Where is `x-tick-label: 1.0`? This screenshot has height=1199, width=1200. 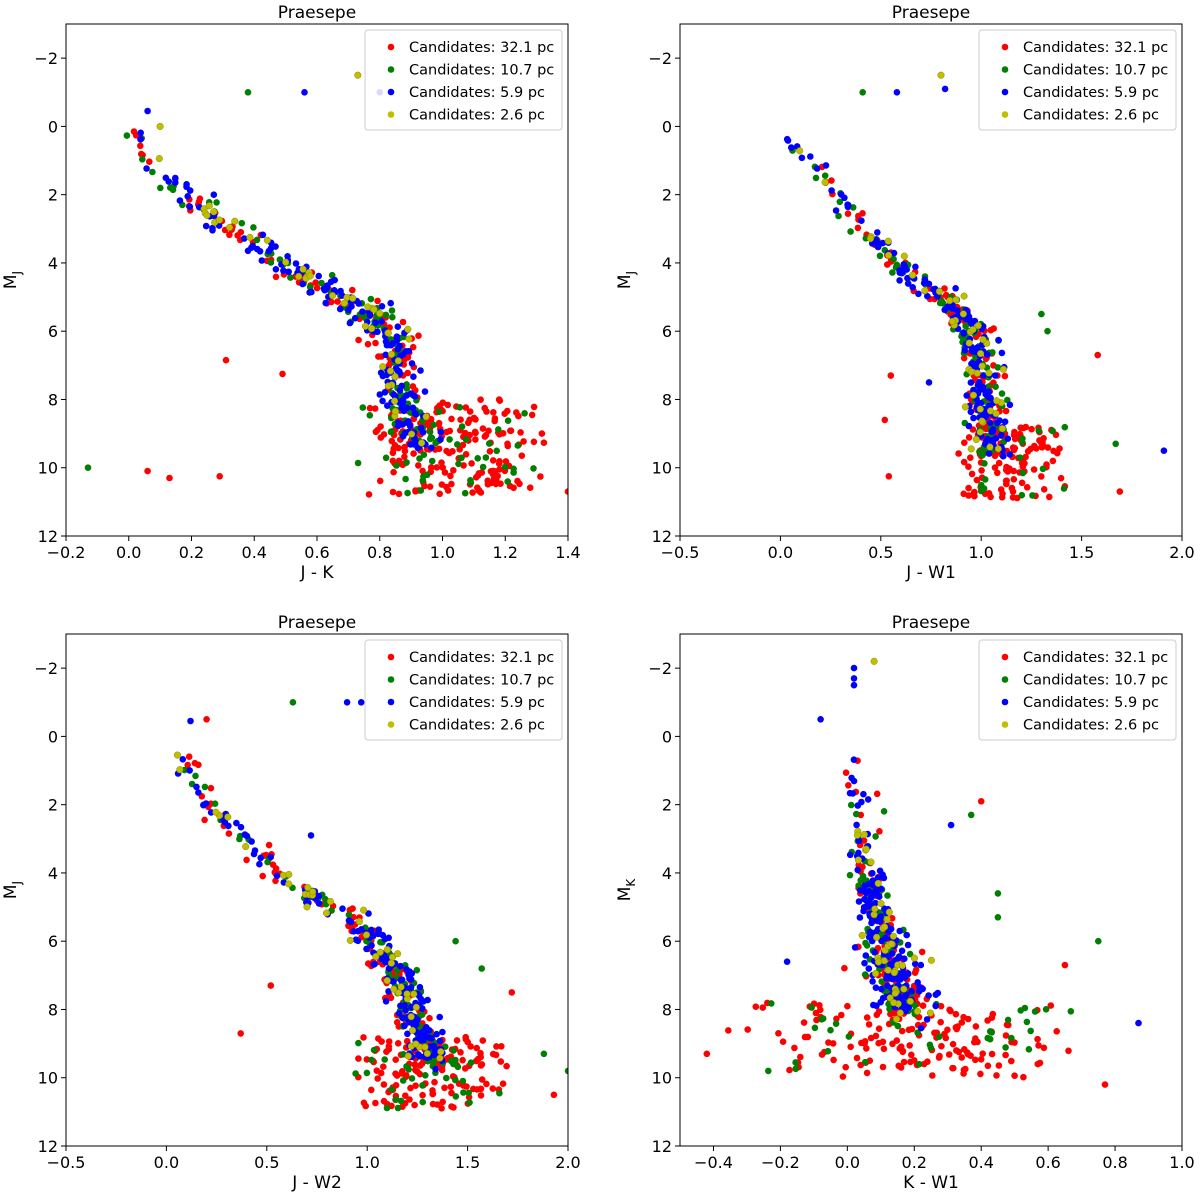 x-tick-label: 1.0 is located at coordinates (442, 552).